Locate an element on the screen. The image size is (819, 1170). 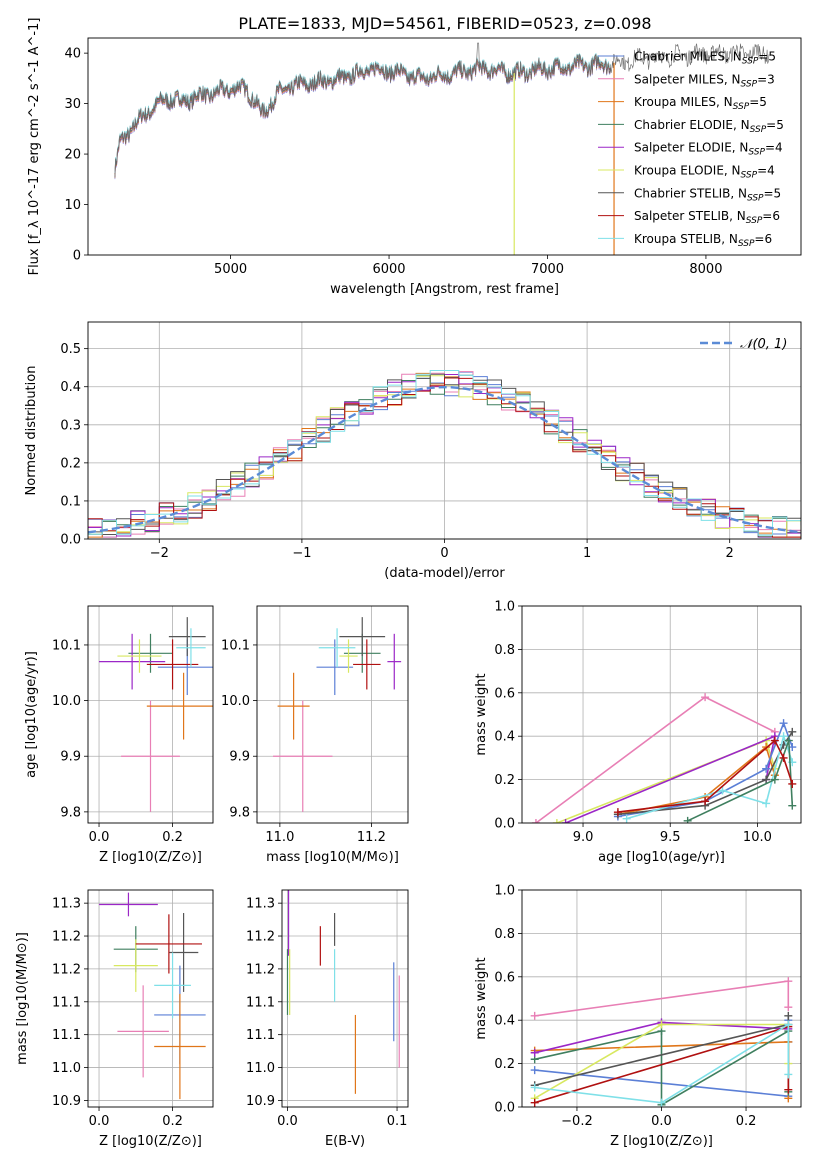
y-tick-label: 0.3 is located at coordinates (70, 425).